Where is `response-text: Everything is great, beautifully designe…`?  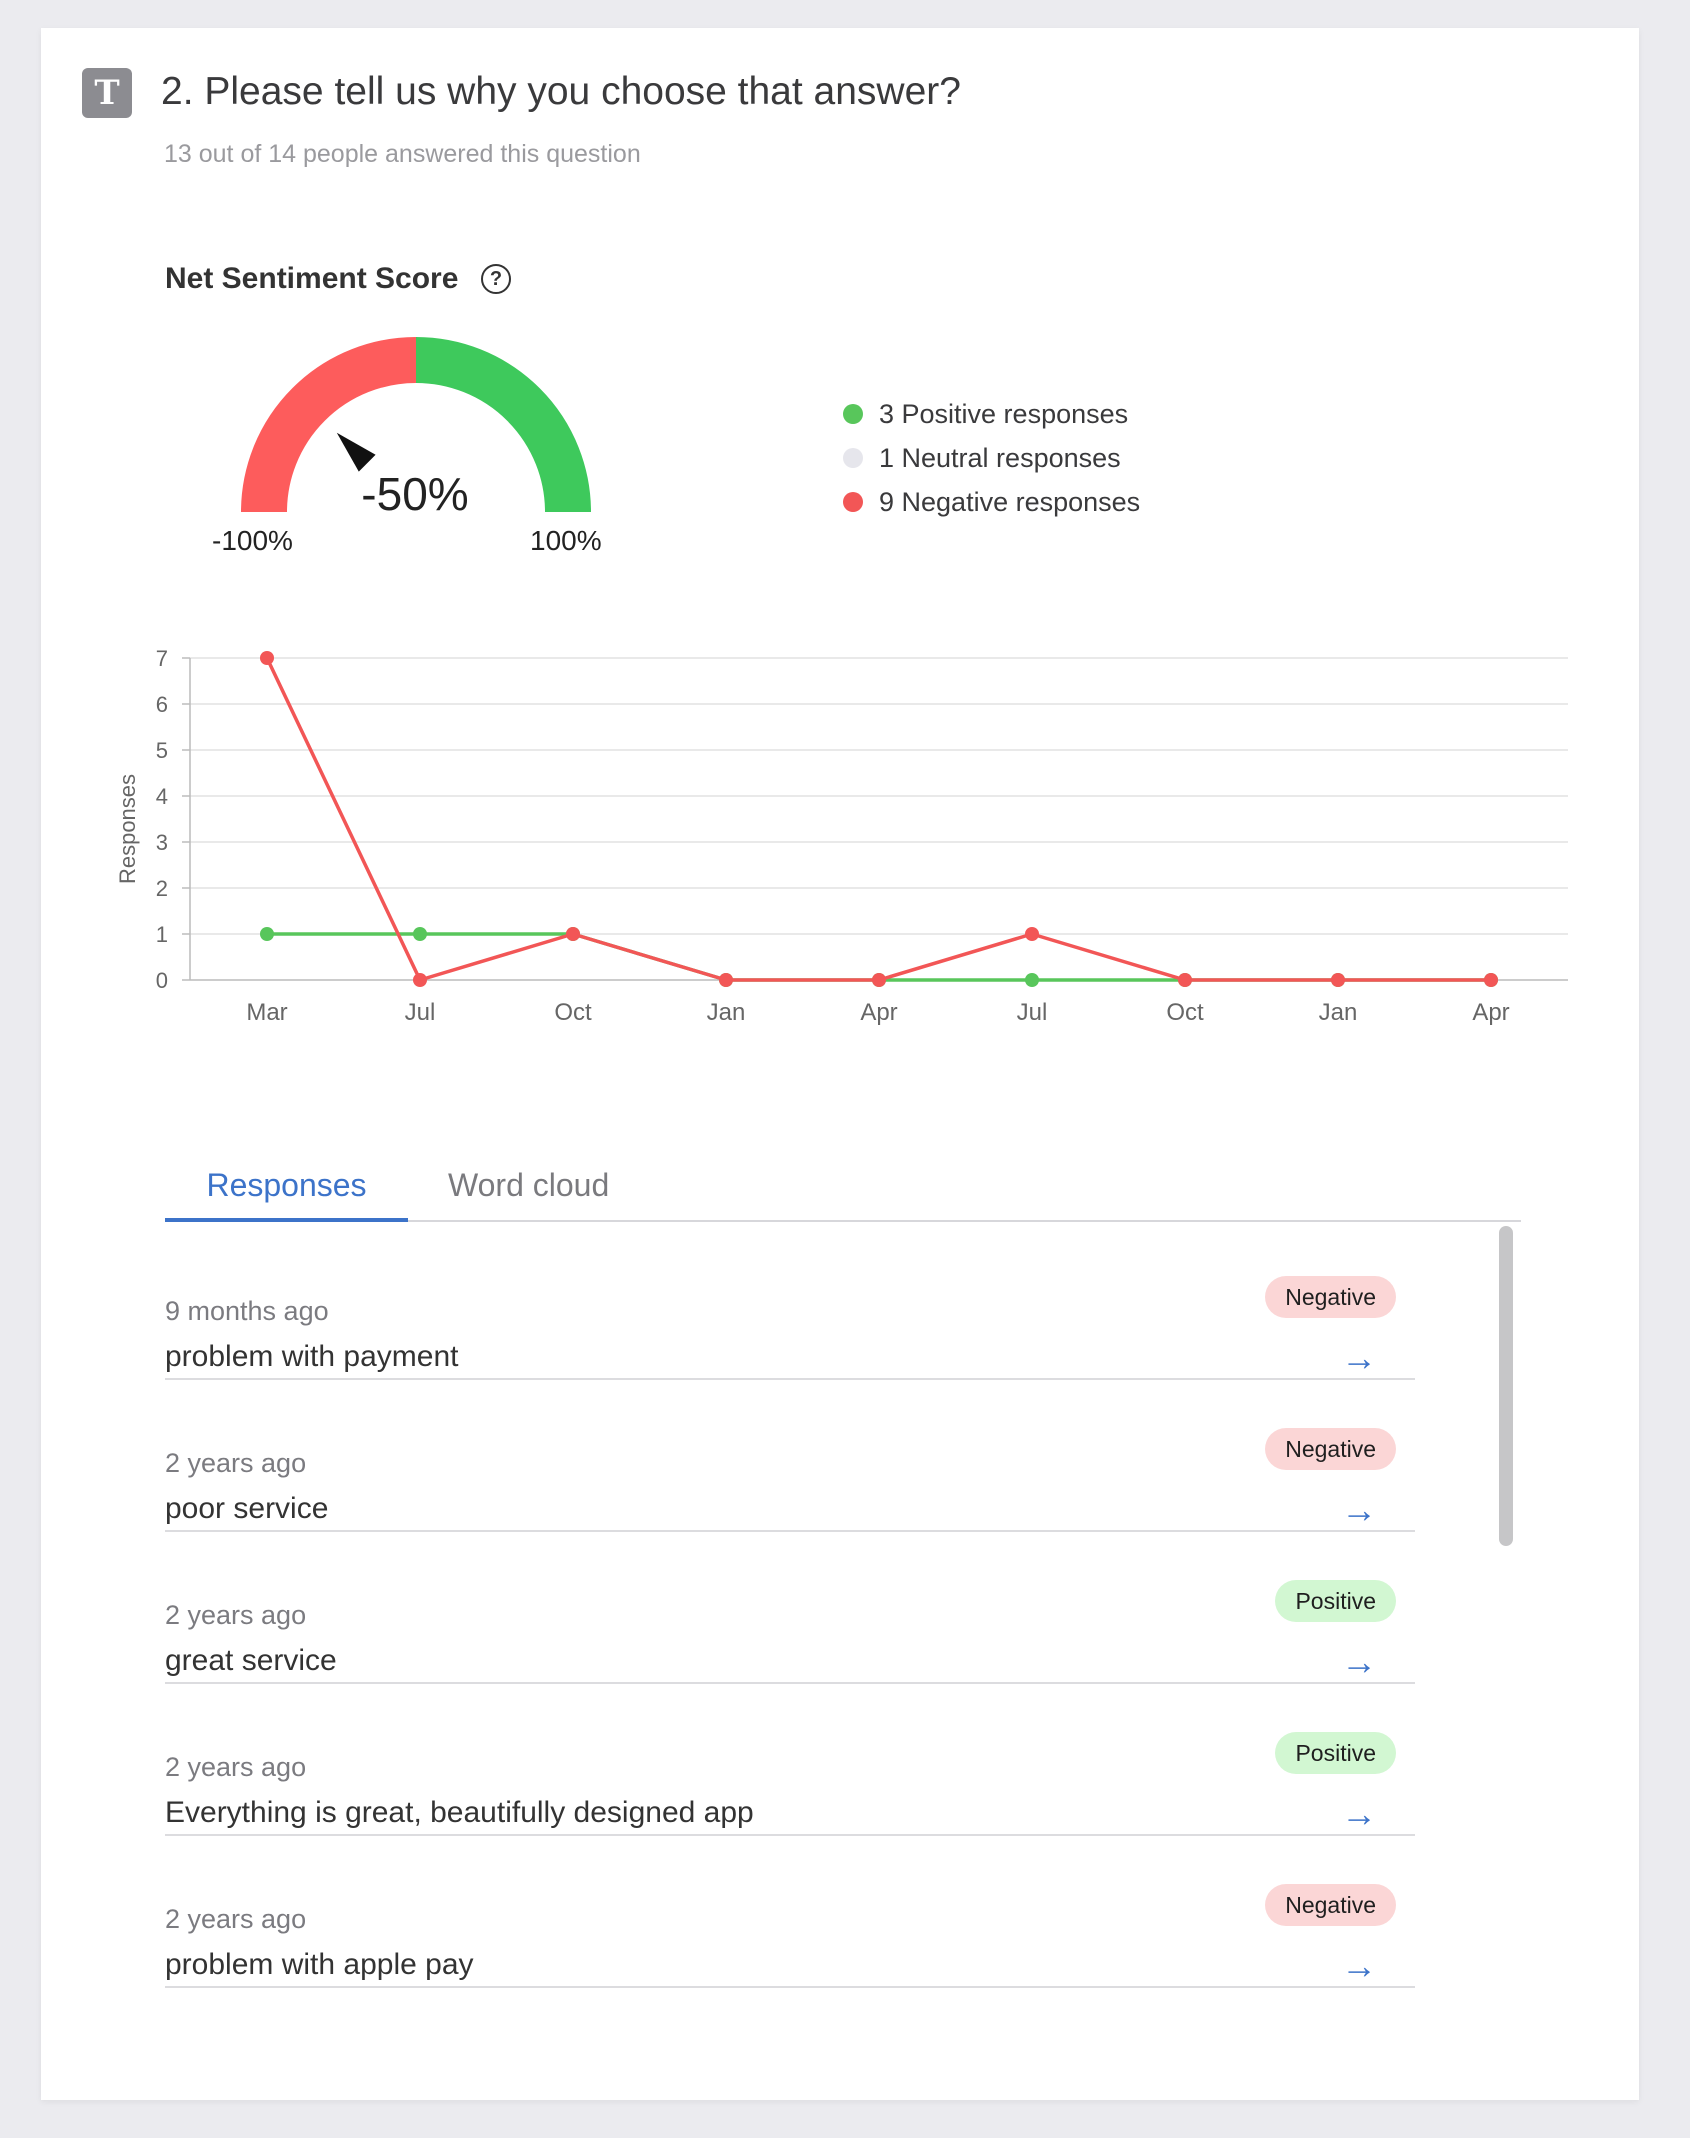 response-text: Everything is great, beautifully designe… is located at coordinates (459, 1812).